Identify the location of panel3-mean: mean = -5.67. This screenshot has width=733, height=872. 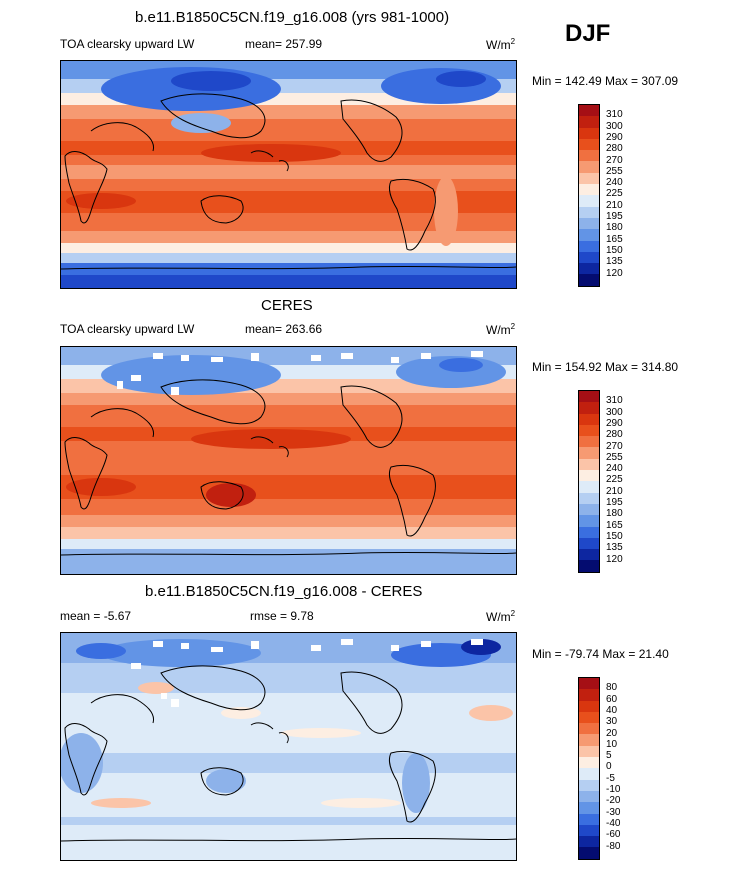
(96, 616).